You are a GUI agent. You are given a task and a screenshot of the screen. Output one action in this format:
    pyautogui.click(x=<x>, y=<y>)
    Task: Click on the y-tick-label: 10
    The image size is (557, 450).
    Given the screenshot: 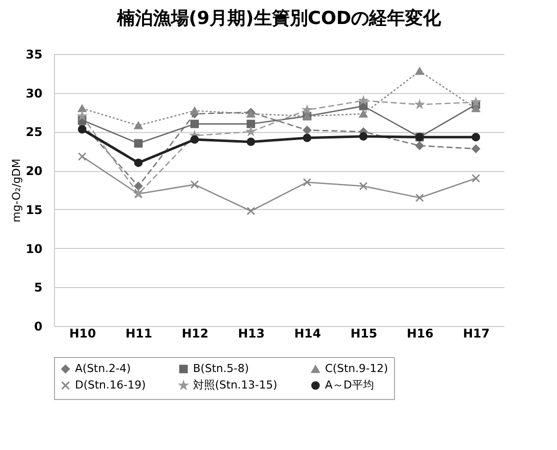 What is the action you would take?
    pyautogui.click(x=34, y=249)
    